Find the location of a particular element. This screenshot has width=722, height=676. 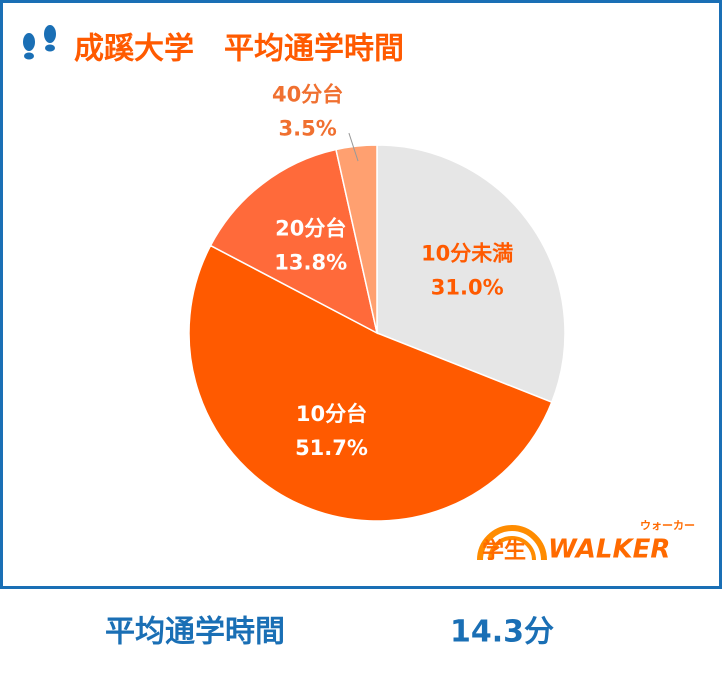

logo-brand: WALKER is located at coordinates (609, 550).